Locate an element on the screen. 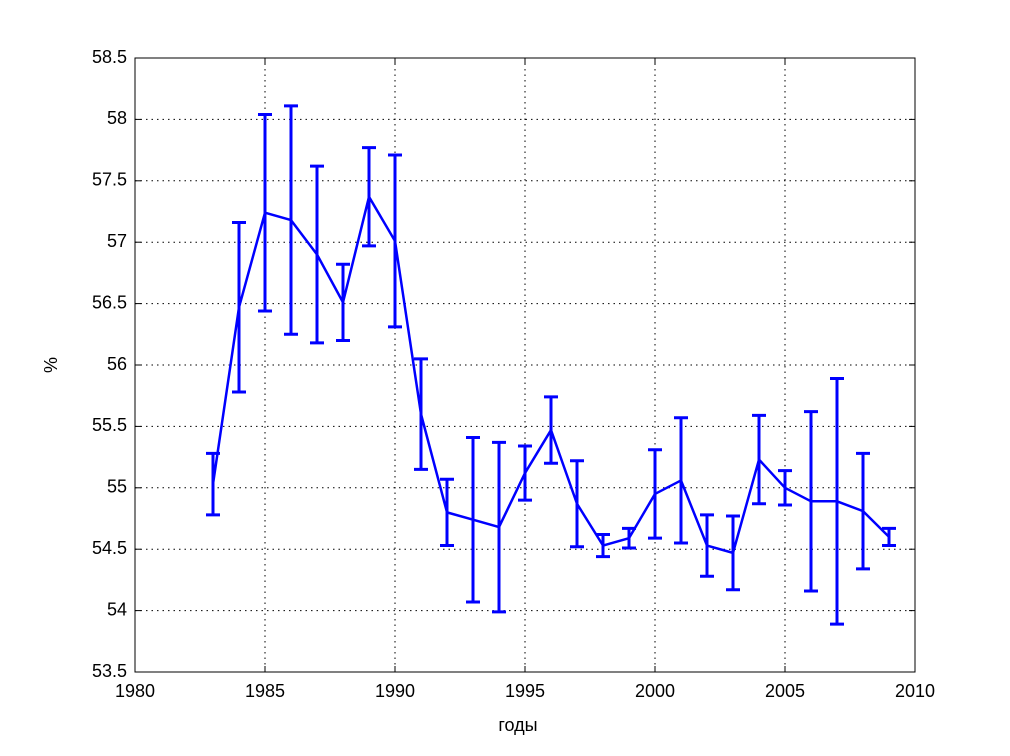 The image size is (1010, 756). y-axis-label: % is located at coordinates (51, 365).